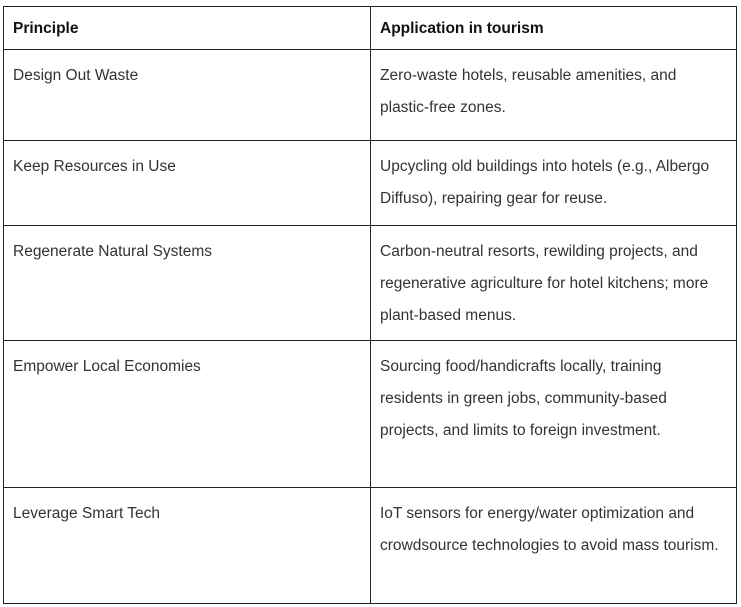 The height and width of the screenshot is (607, 741). Describe the element at coordinates (187, 414) in the screenshot. I see `principle-cell: Empower Local Economies` at that location.